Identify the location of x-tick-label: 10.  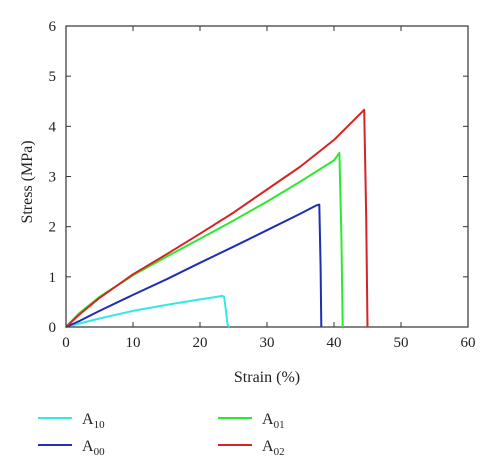
(133, 343).